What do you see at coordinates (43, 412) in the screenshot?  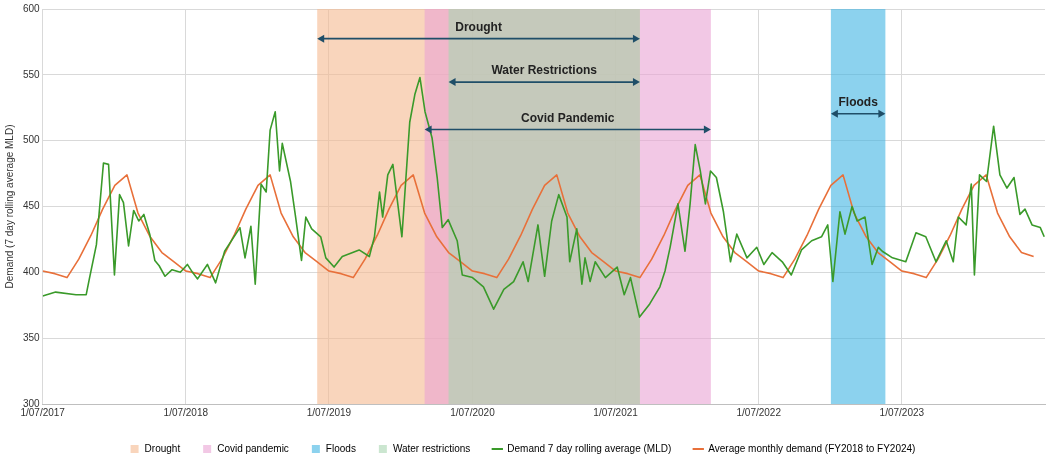 I see `x-tick-label: 1/07/2017` at bounding box center [43, 412].